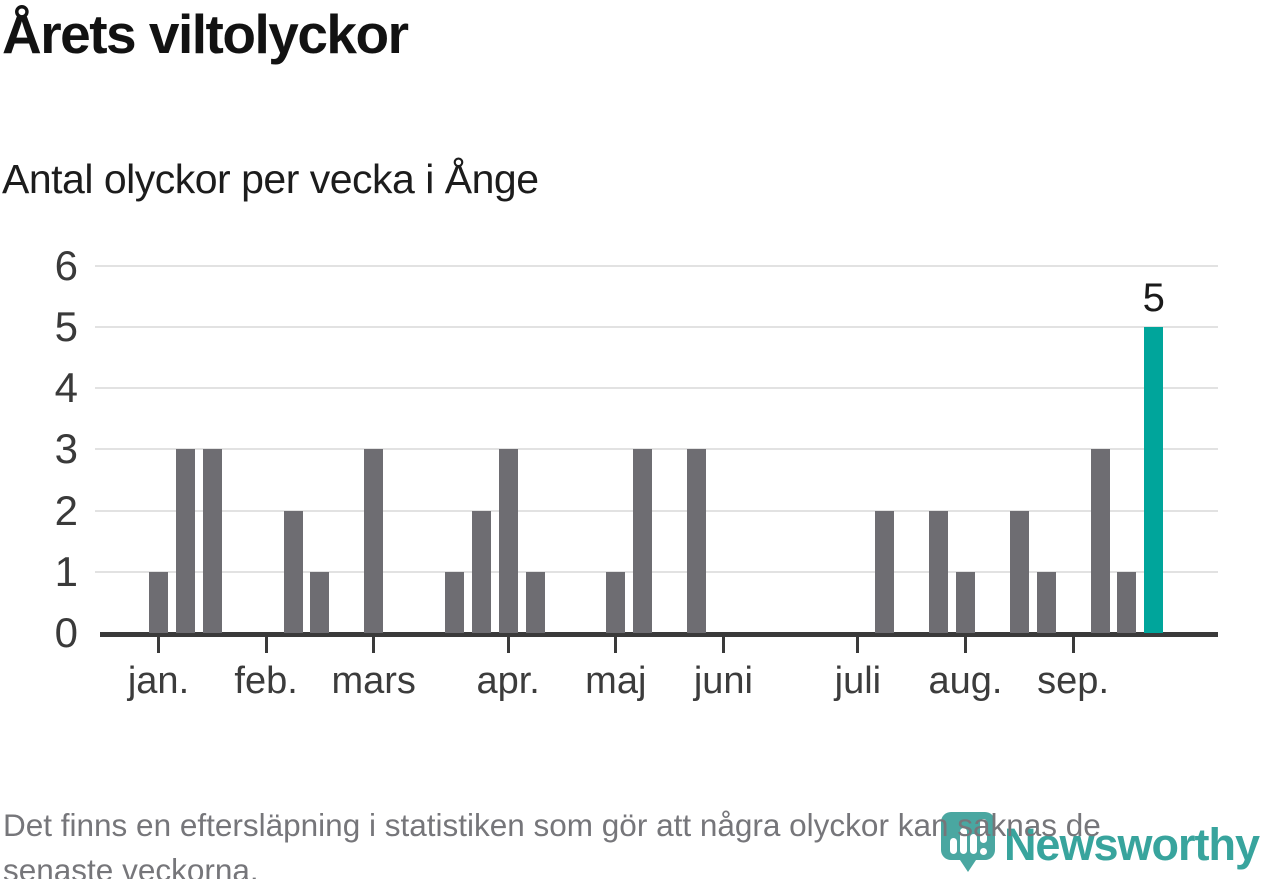 The width and height of the screenshot is (1262, 879). I want to click on x-axis-label-jan: jan., so click(158, 681).